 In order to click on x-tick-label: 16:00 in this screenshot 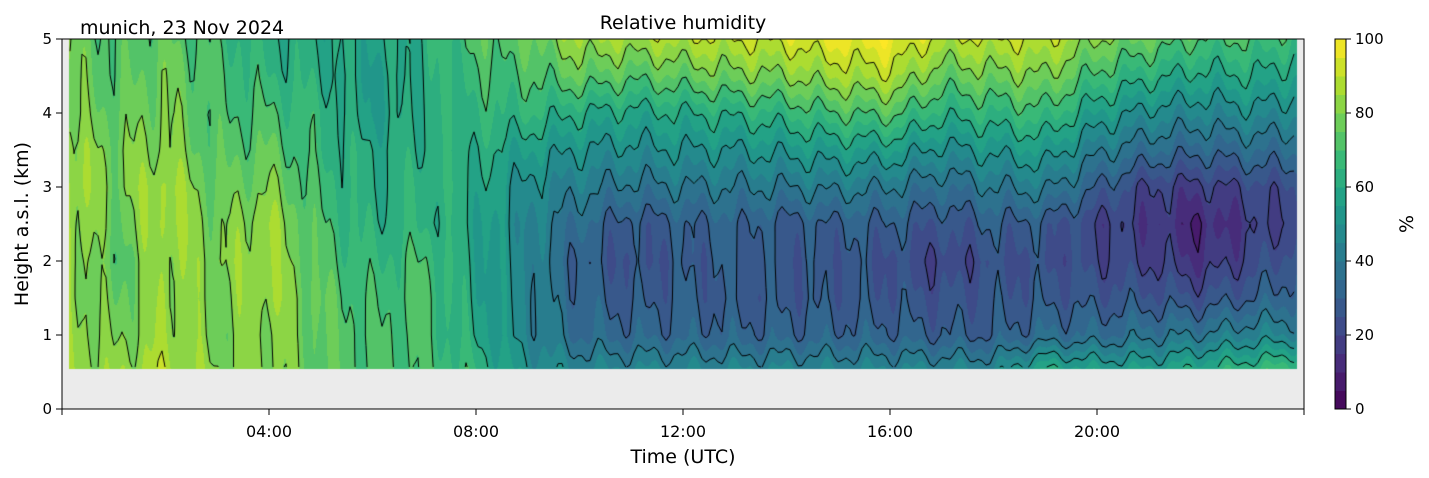, I will do `click(890, 431)`.